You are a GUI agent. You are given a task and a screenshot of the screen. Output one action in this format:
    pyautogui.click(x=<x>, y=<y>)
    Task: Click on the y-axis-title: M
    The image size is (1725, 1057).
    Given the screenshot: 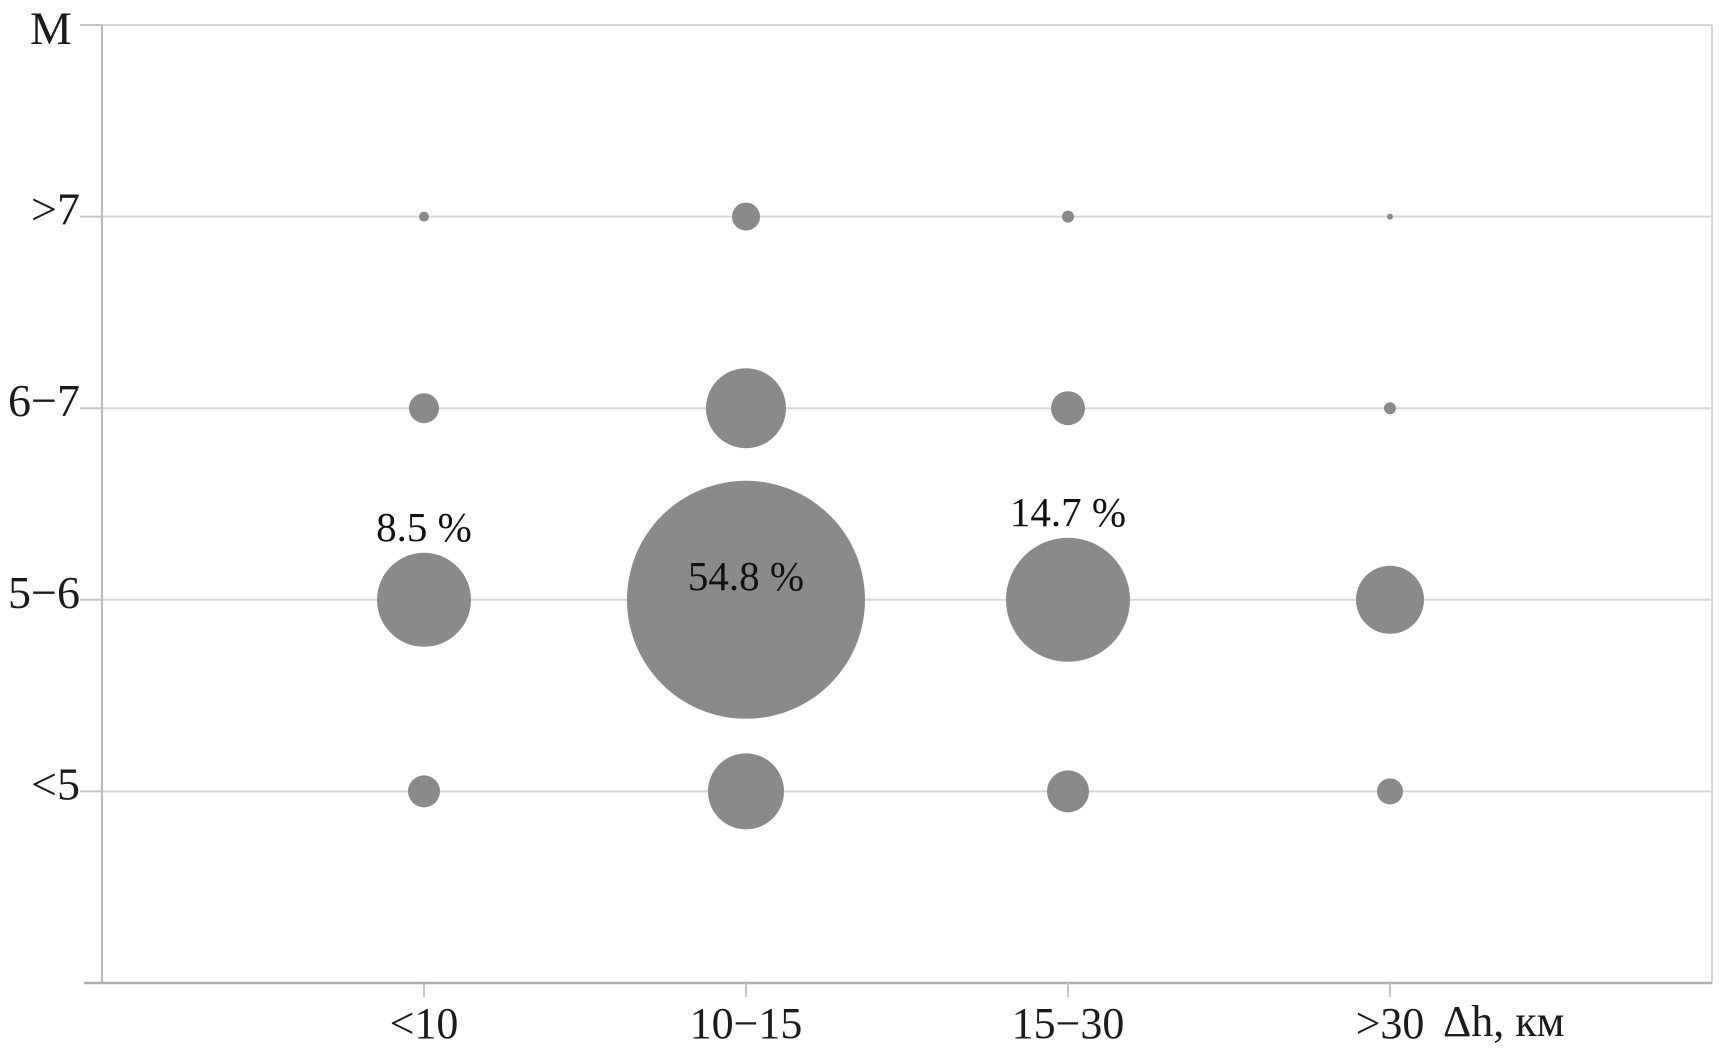 What is the action you would take?
    pyautogui.click(x=51, y=29)
    